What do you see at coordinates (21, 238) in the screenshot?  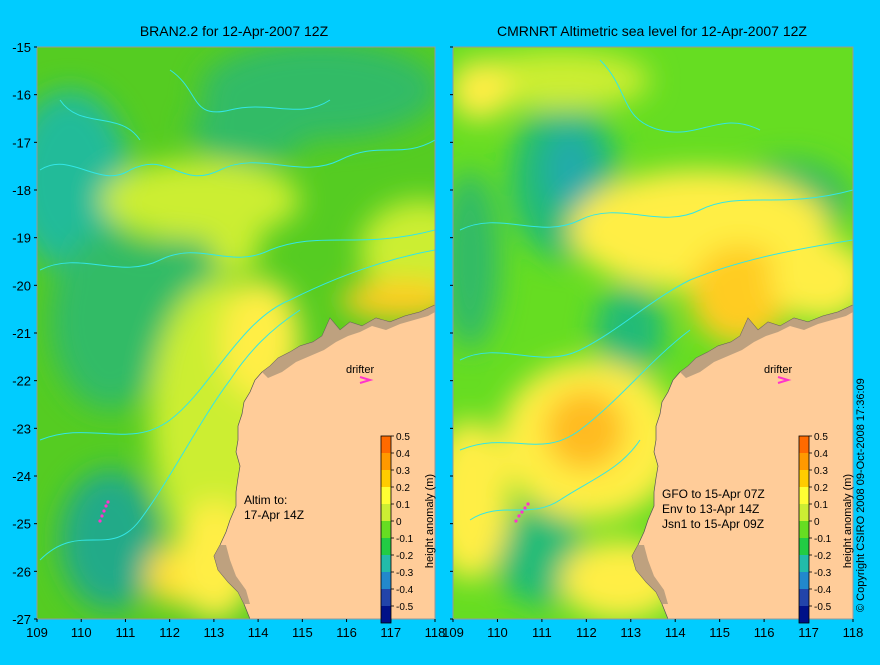 I see `y-tick-label: -19` at bounding box center [21, 238].